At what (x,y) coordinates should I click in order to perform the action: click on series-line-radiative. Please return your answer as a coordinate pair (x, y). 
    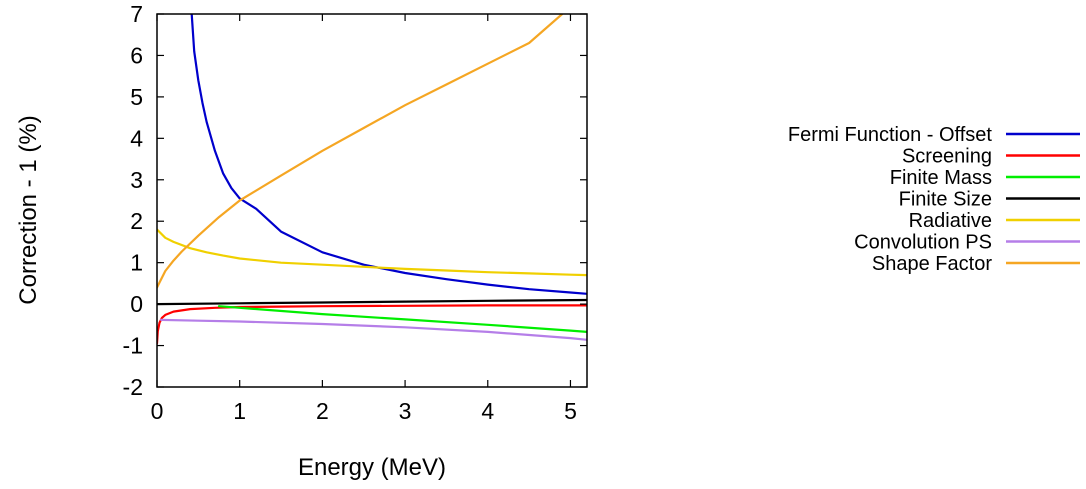
    Looking at the image, I should click on (372, 252).